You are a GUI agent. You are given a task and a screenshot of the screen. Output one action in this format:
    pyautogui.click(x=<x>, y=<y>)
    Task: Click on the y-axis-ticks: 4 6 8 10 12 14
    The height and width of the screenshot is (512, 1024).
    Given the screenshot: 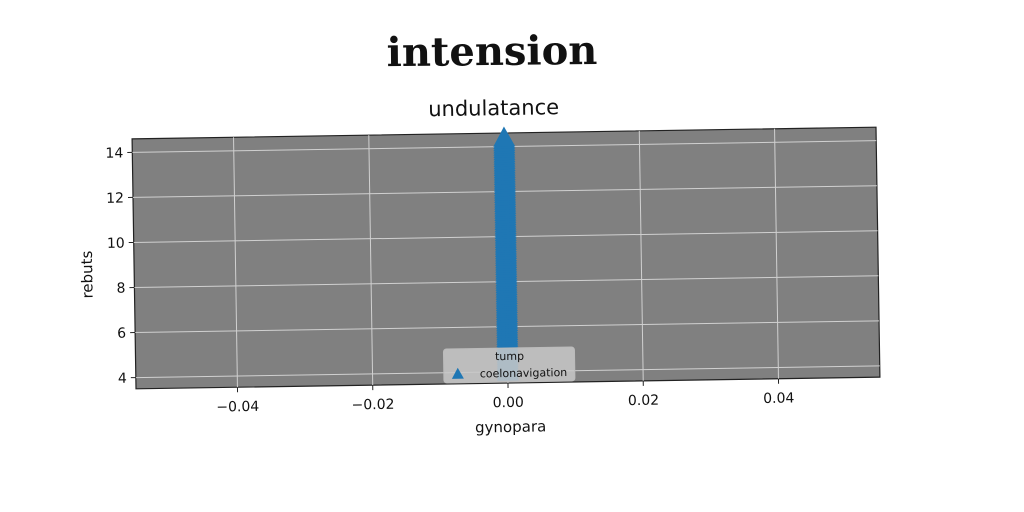 What is the action you would take?
    pyautogui.click(x=120, y=266)
    